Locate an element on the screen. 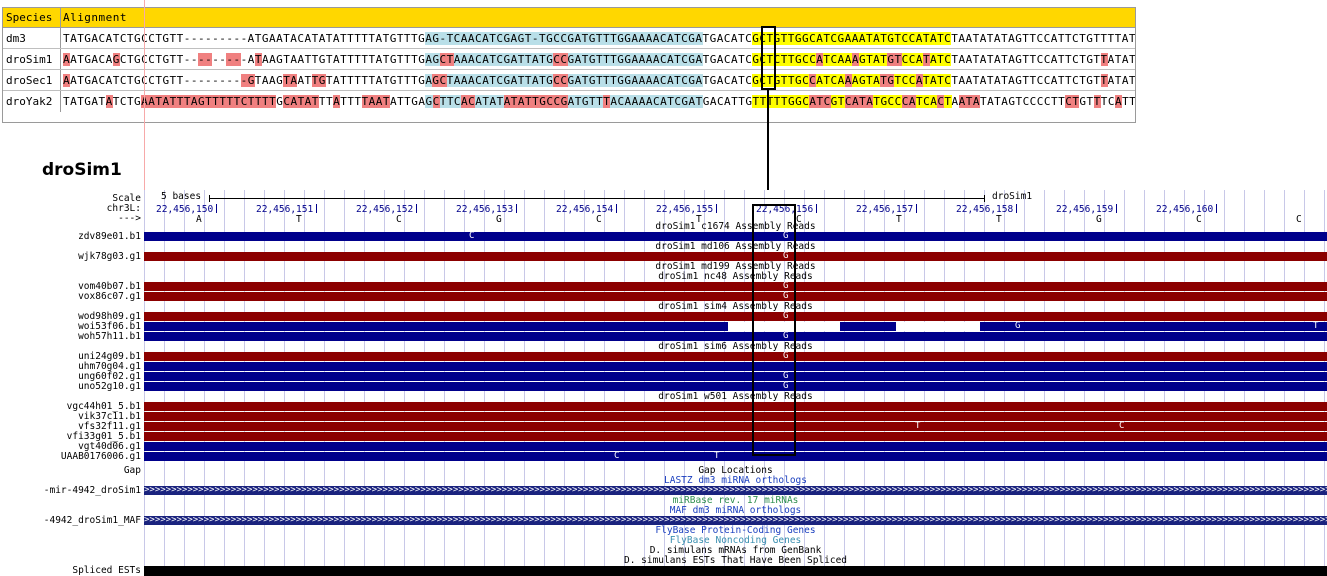 The width and height of the screenshot is (1327, 576). spliced-est-track is located at coordinates (735, 571).